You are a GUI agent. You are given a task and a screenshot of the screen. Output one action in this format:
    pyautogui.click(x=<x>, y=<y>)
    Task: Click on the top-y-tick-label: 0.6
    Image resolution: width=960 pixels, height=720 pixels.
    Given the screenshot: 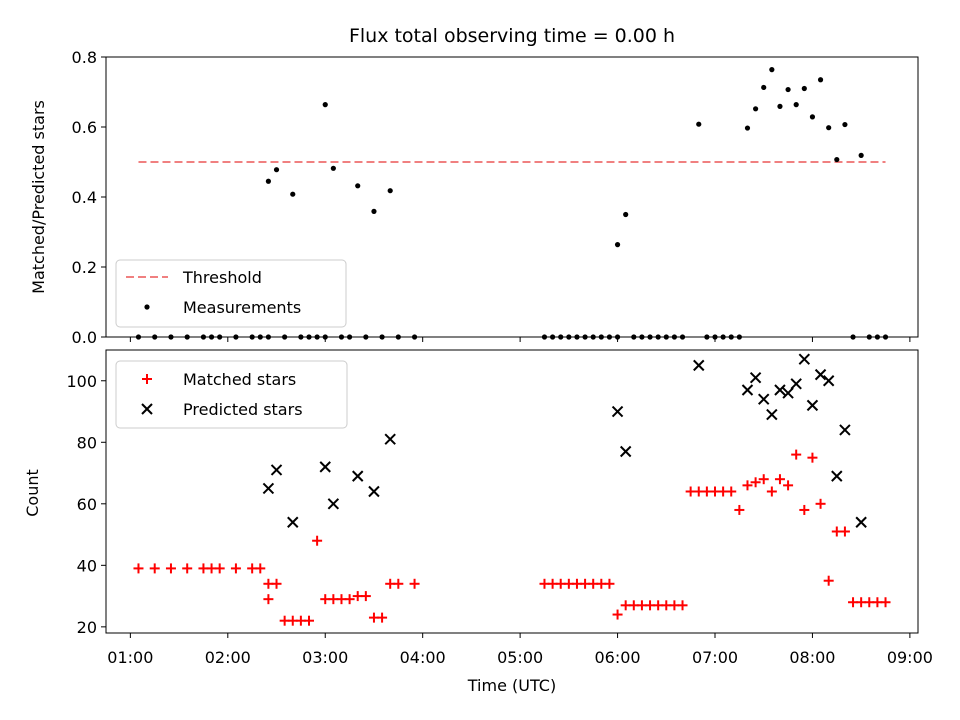 What is the action you would take?
    pyautogui.click(x=84, y=127)
    